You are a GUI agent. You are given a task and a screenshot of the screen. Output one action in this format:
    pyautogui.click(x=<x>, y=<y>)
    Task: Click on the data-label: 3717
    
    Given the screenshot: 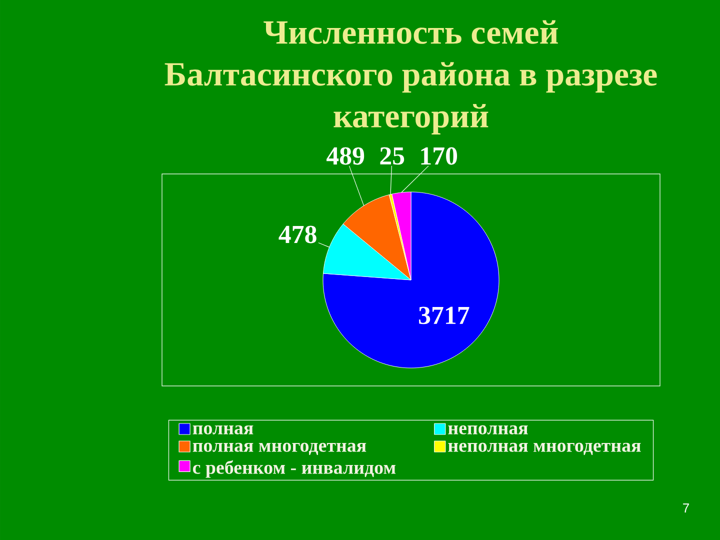 What is the action you would take?
    pyautogui.click(x=444, y=315)
    